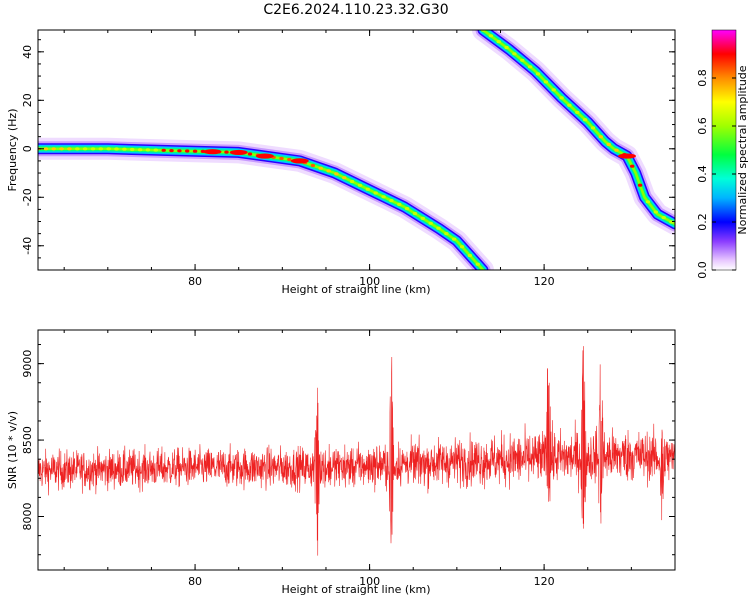  Describe the element at coordinates (27, 197) in the screenshot. I see `spectrogram-ytick-label: -20` at that location.